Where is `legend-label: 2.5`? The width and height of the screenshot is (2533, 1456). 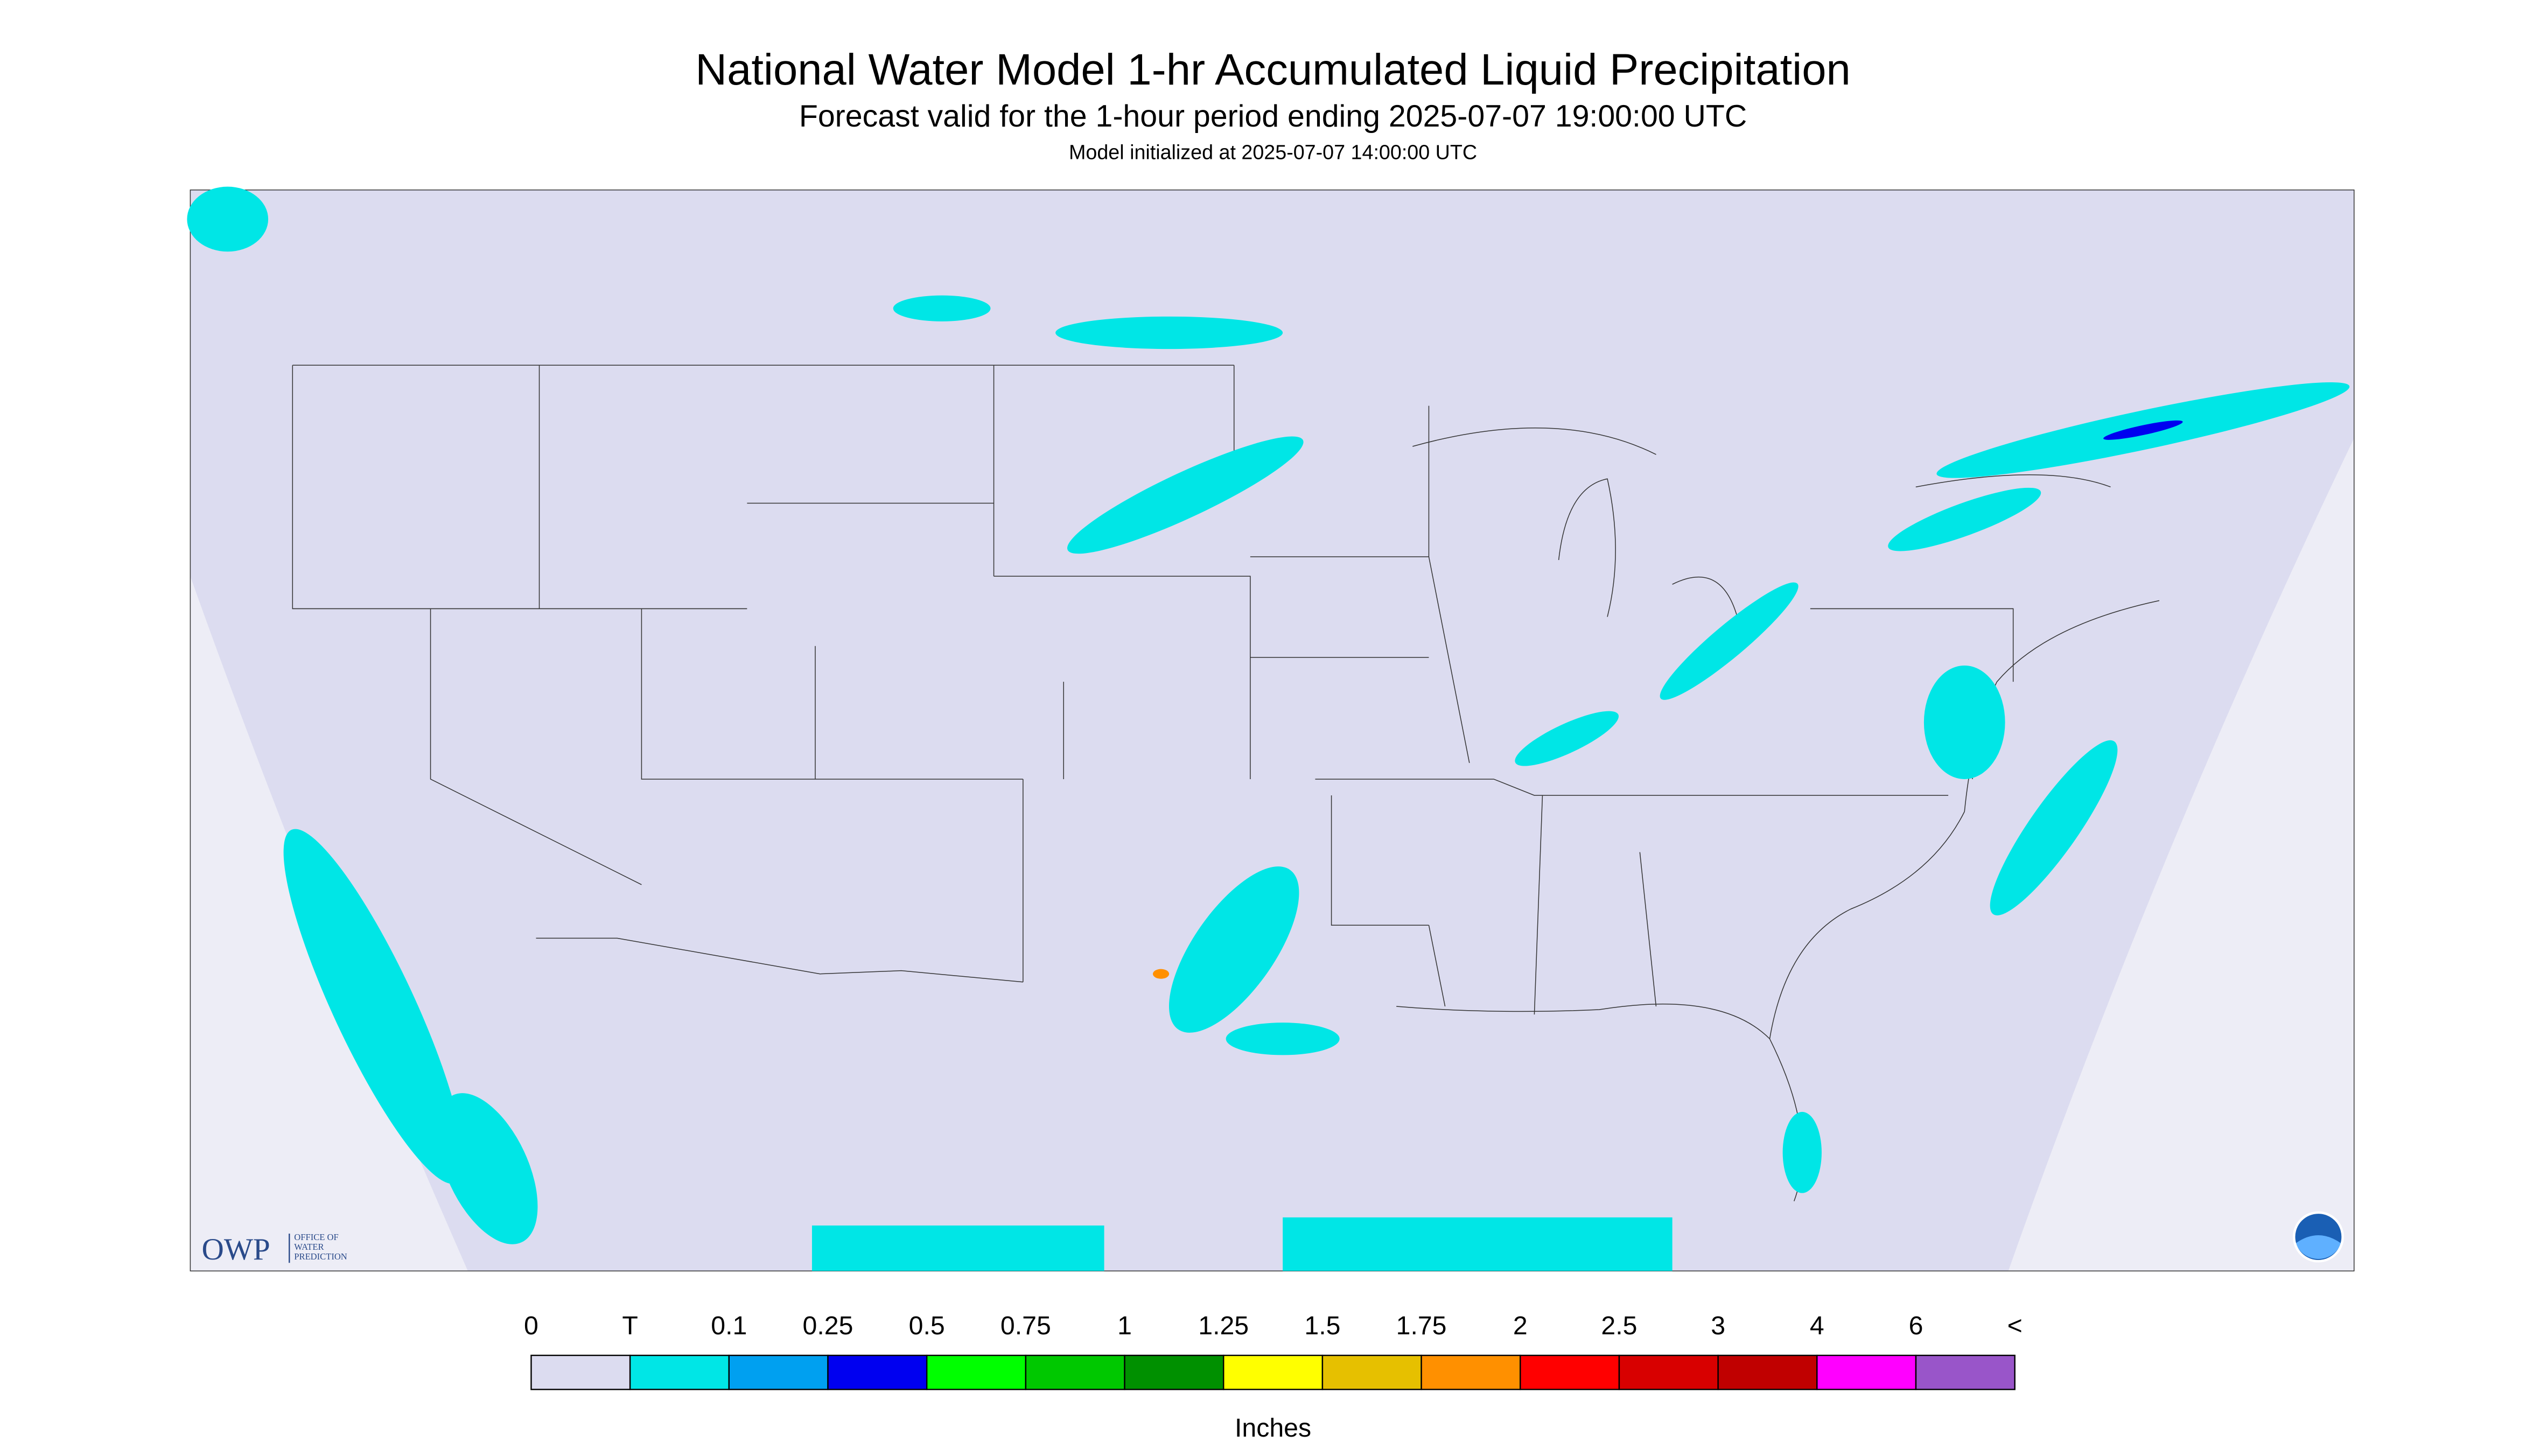
legend-label: 2.5 is located at coordinates (1619, 1325).